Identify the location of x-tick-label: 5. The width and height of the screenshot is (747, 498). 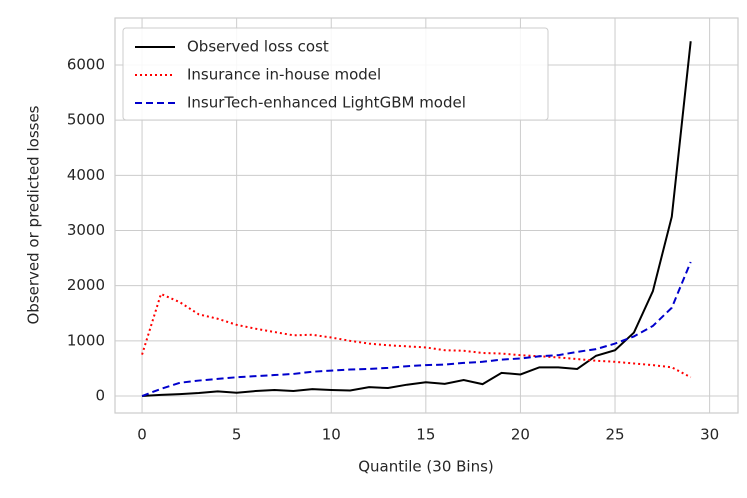
(237, 435).